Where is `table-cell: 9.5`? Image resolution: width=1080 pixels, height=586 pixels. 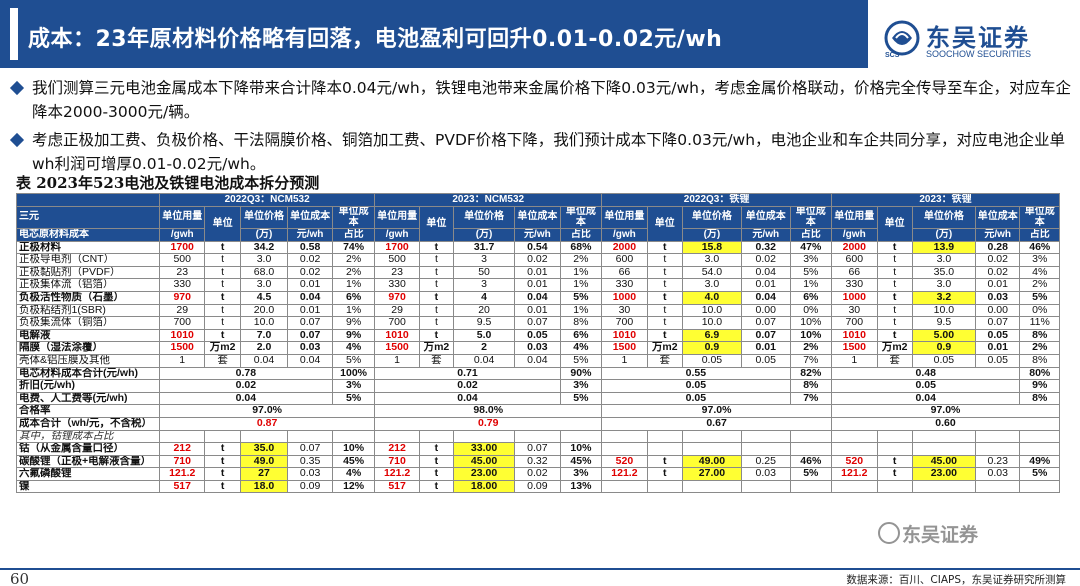 table-cell: 9.5 is located at coordinates (943, 323).